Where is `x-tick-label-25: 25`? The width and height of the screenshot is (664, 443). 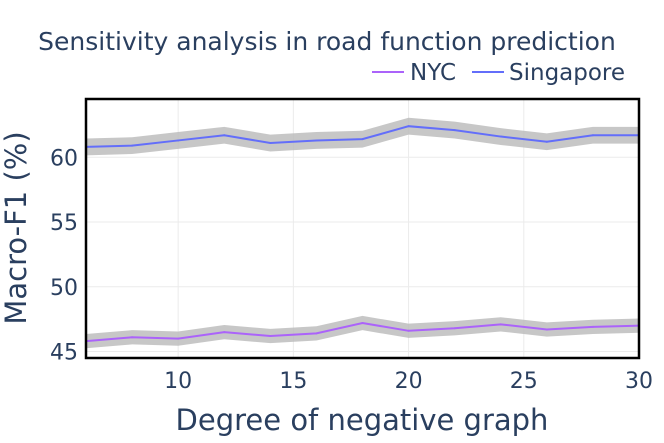
x-tick-label-25: 25 is located at coordinates (524, 381).